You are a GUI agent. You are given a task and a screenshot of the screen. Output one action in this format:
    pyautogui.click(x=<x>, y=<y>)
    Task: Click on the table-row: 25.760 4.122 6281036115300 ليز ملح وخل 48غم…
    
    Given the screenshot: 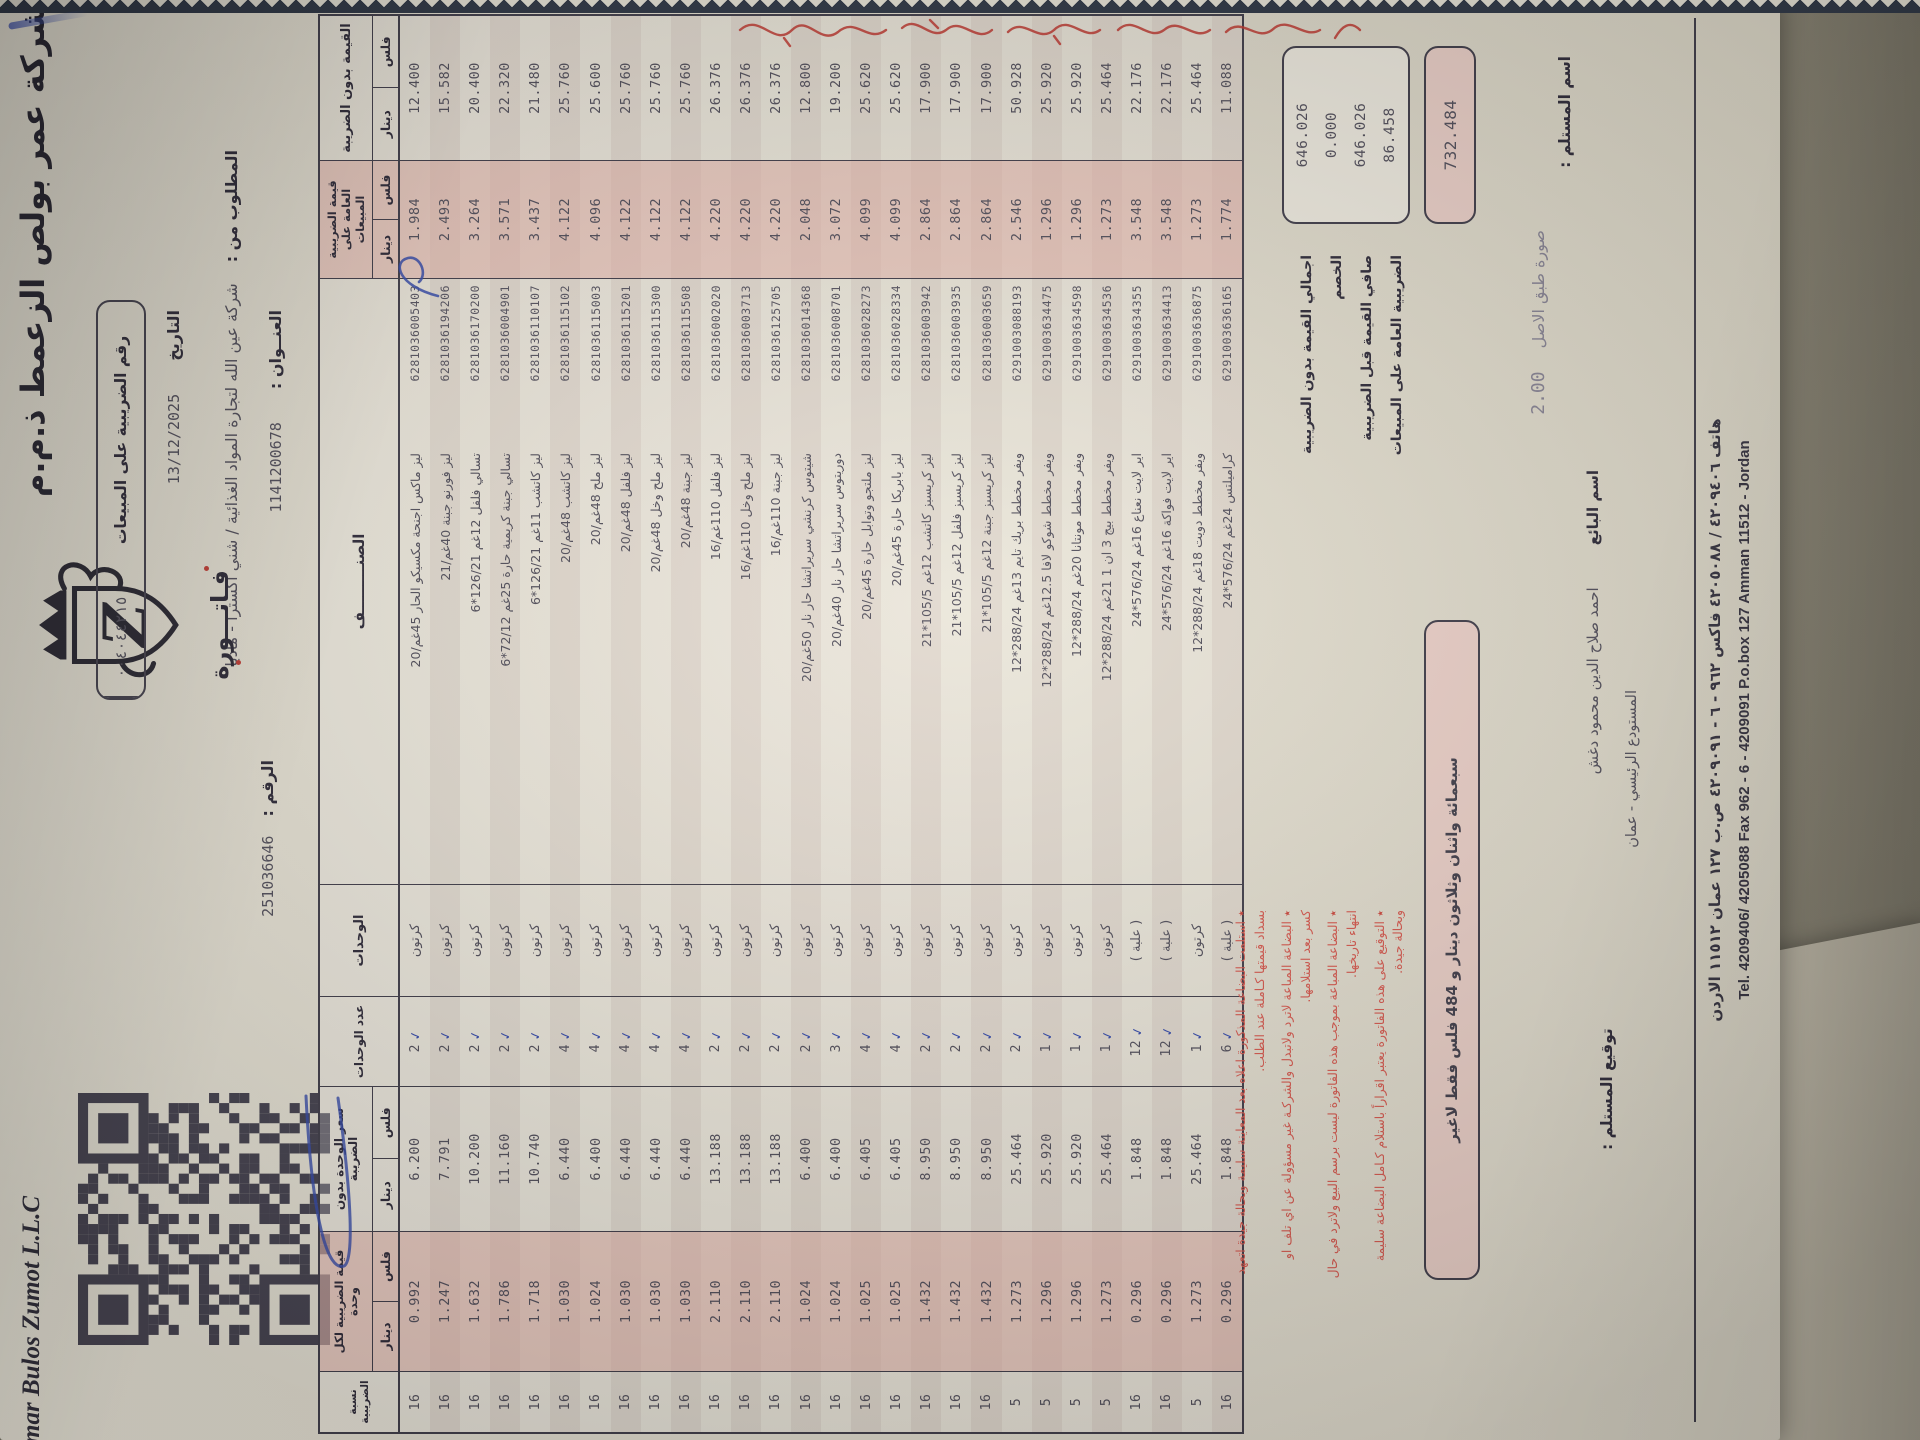 What is the action you would take?
    pyautogui.click(x=655, y=724)
    